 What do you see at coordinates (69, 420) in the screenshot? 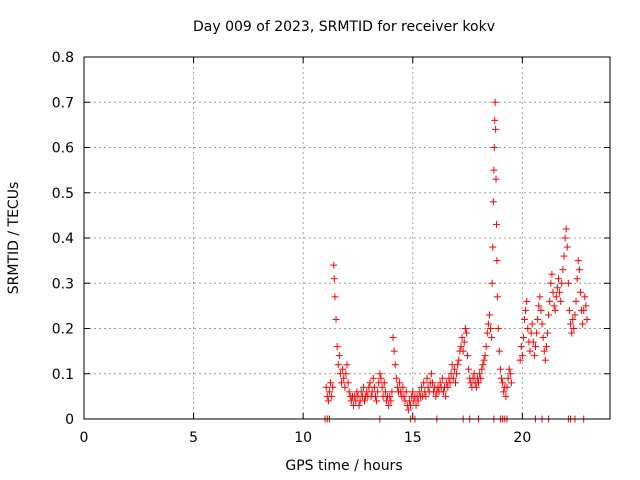
I see `y-tick-label: 0` at bounding box center [69, 420].